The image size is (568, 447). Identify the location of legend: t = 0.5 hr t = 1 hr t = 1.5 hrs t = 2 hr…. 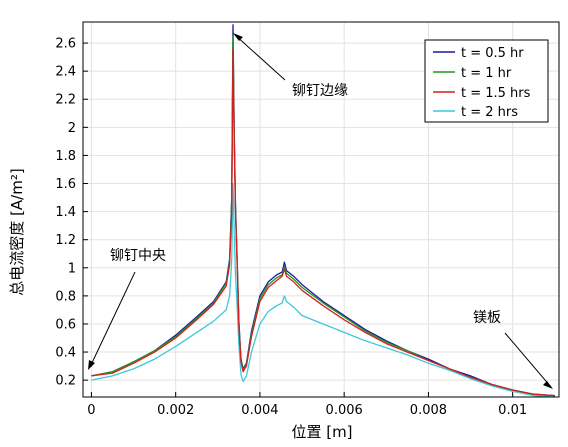
(486, 81).